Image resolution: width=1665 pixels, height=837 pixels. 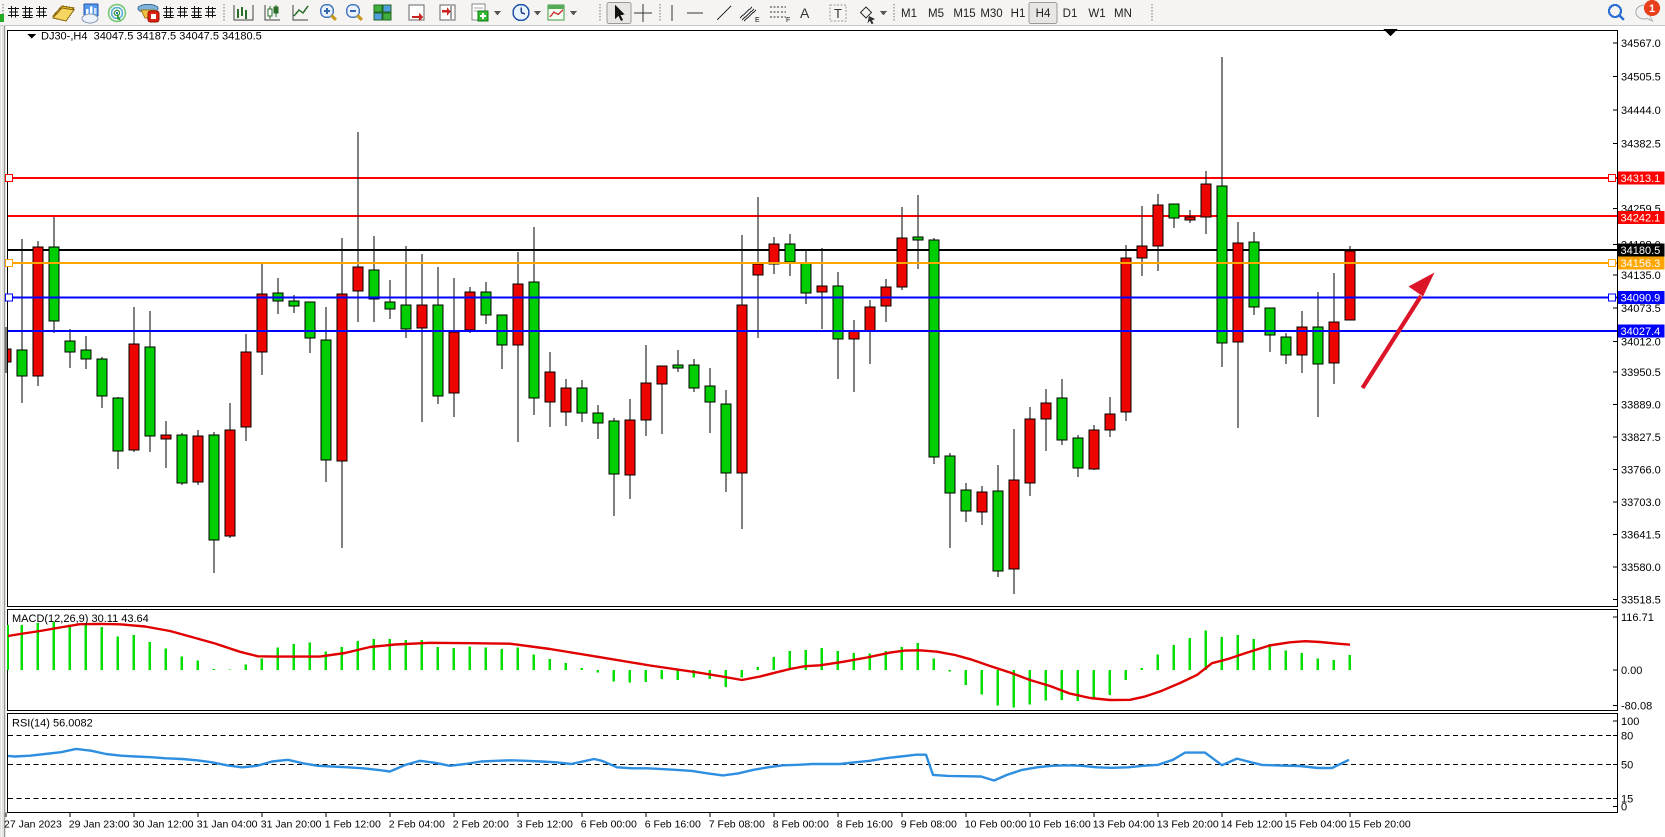 I want to click on svg-text: F, so click(x=788, y=20).